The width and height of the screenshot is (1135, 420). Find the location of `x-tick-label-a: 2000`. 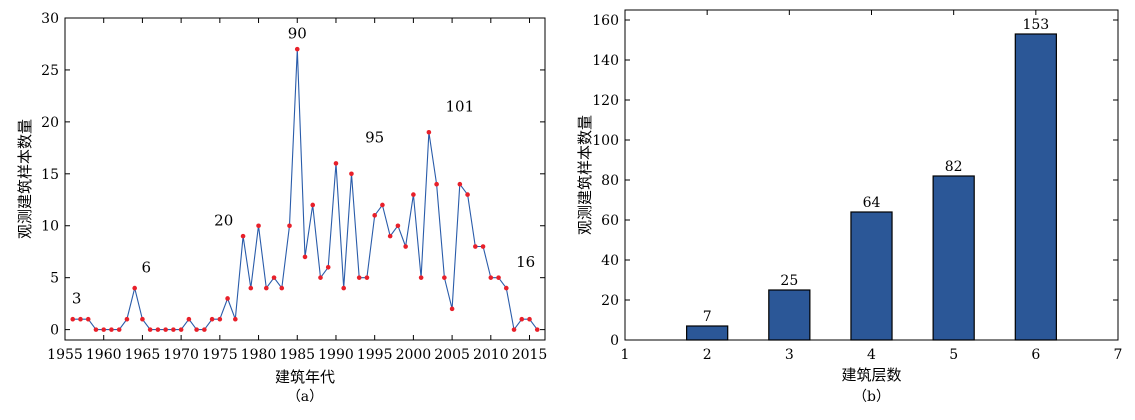

x-tick-label-a: 2000 is located at coordinates (414, 355).